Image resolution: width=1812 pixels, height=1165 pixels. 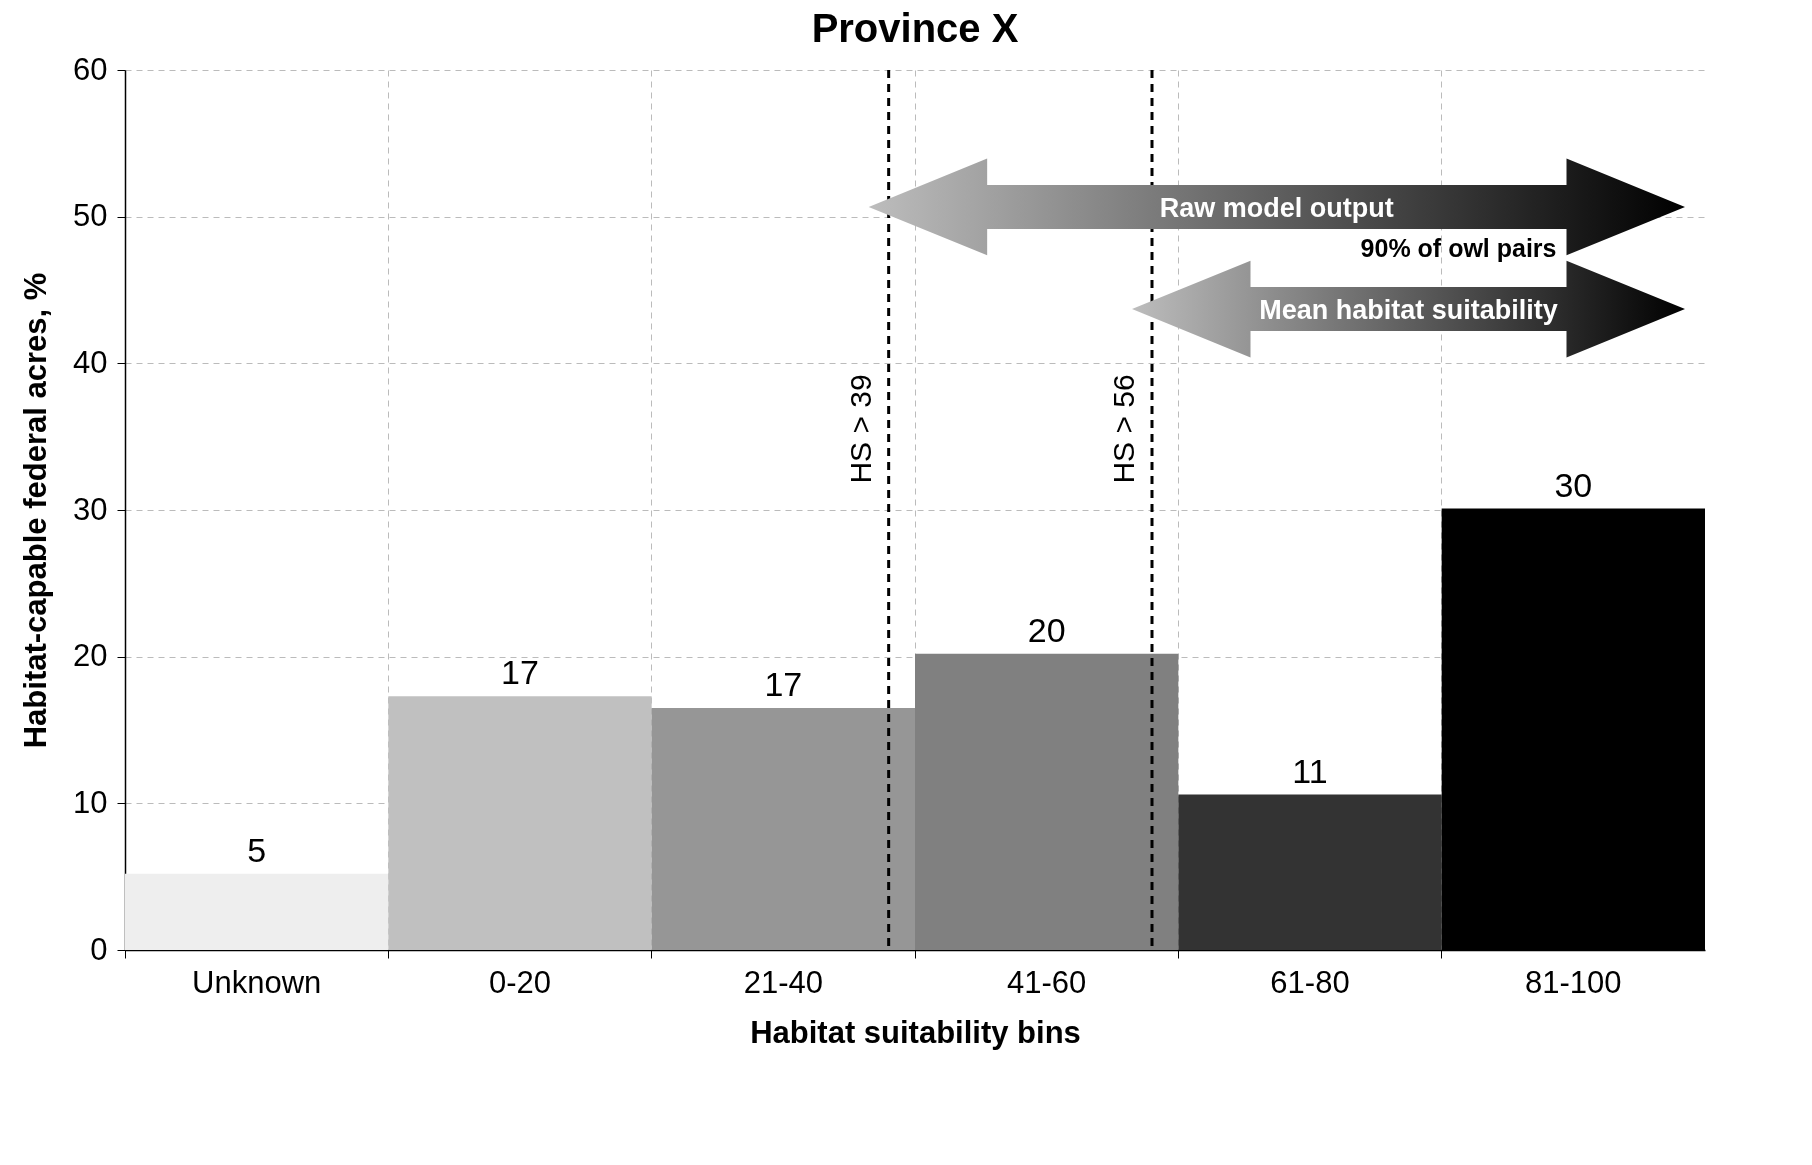 I want to click on x-tick-label: 21-40, so click(x=783, y=982).